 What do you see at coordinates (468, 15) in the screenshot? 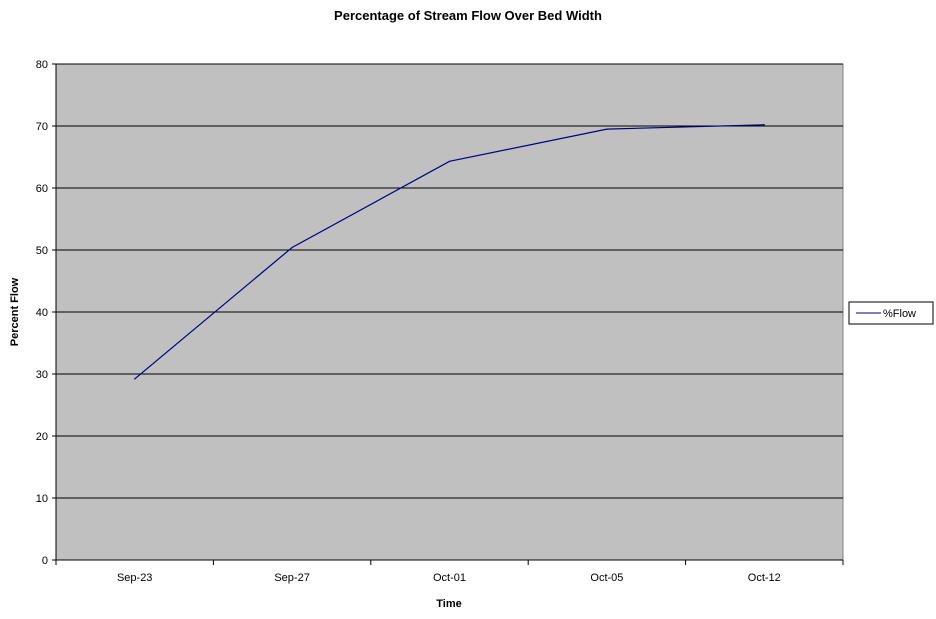
I see `chart-title: Percentage of Stream Flow Over Bed Width` at bounding box center [468, 15].